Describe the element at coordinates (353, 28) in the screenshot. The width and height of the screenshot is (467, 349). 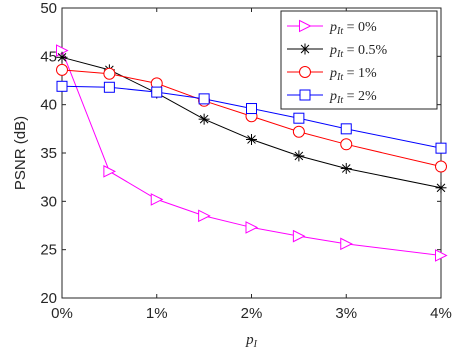
I see `legend-label: pIt = 0%` at that location.